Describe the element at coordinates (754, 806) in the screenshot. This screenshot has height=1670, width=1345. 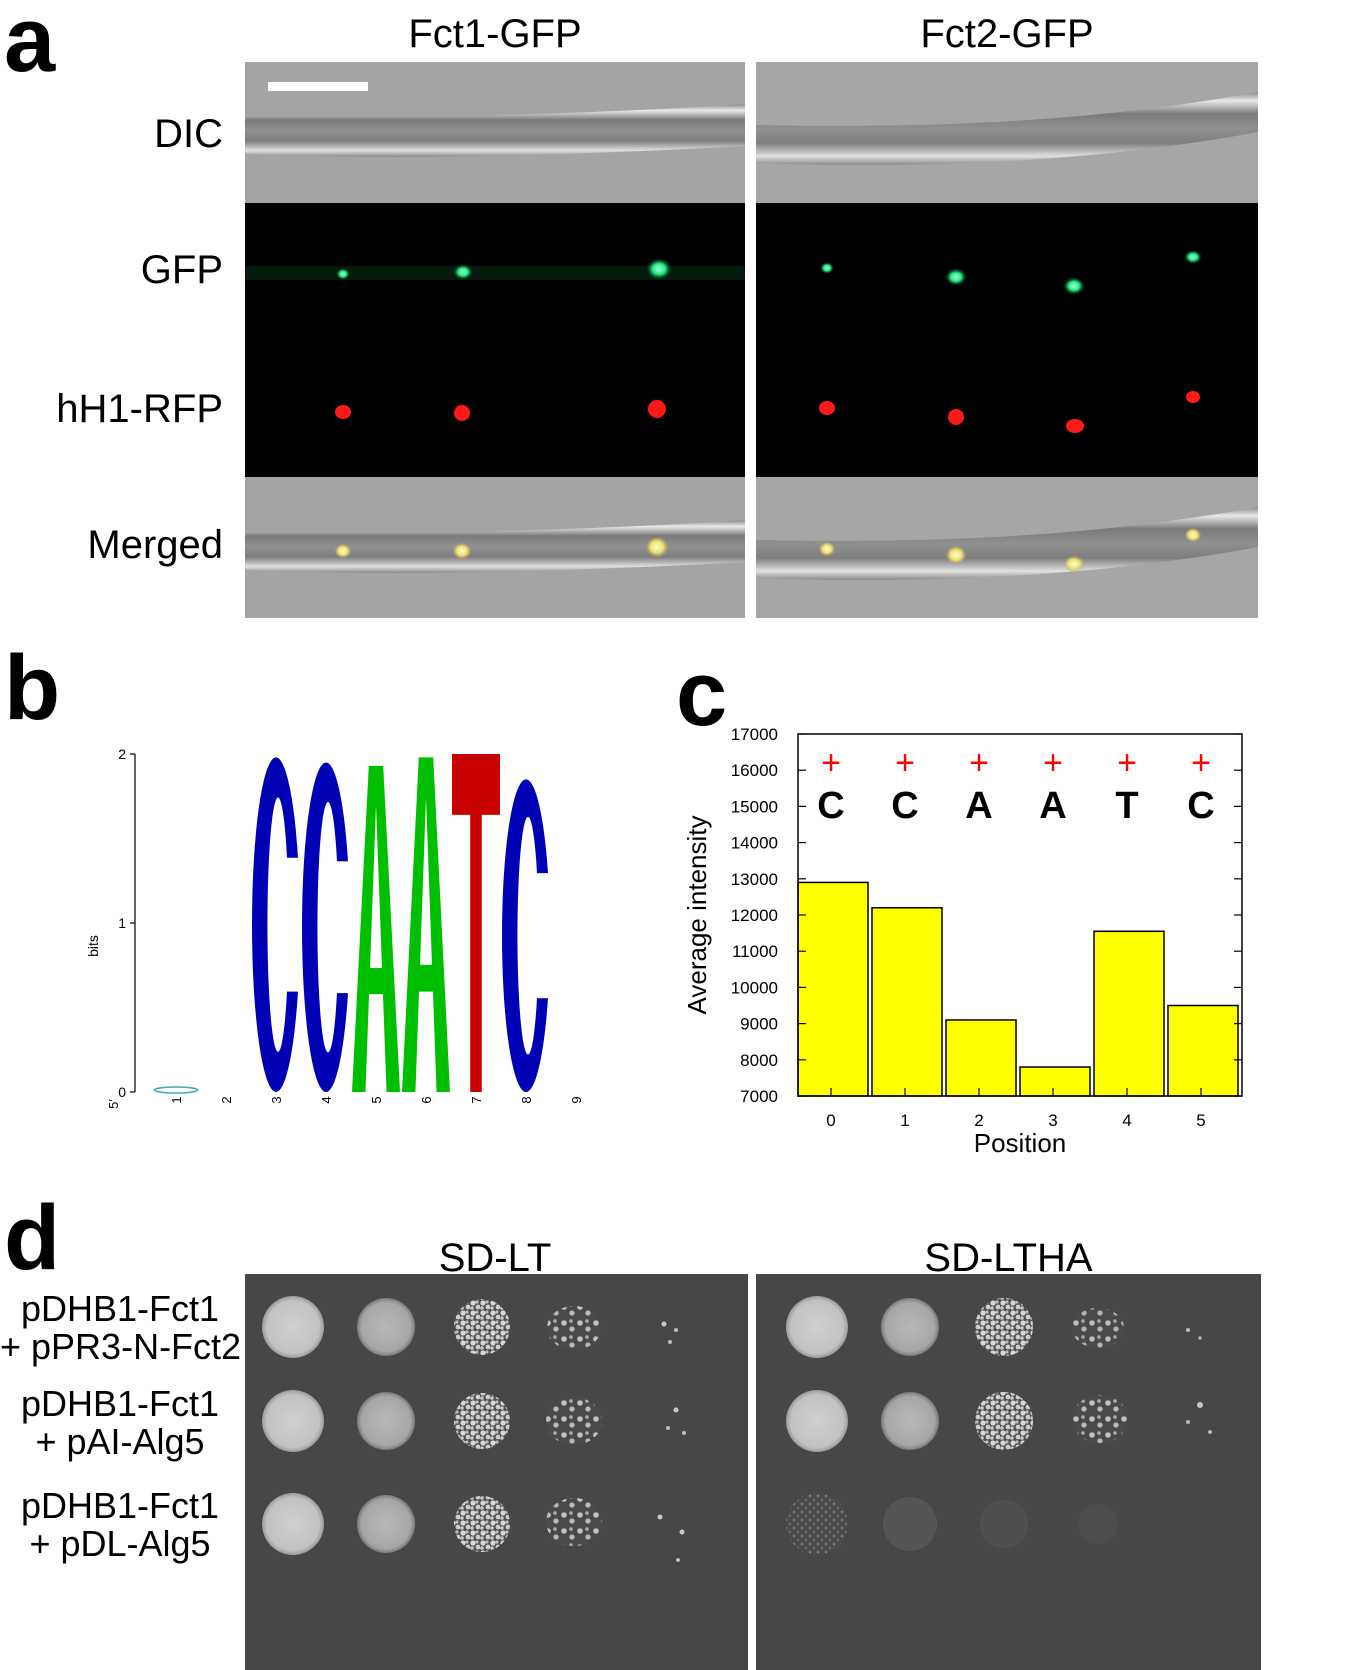
I see `chart-ytick-label: 15000` at that location.